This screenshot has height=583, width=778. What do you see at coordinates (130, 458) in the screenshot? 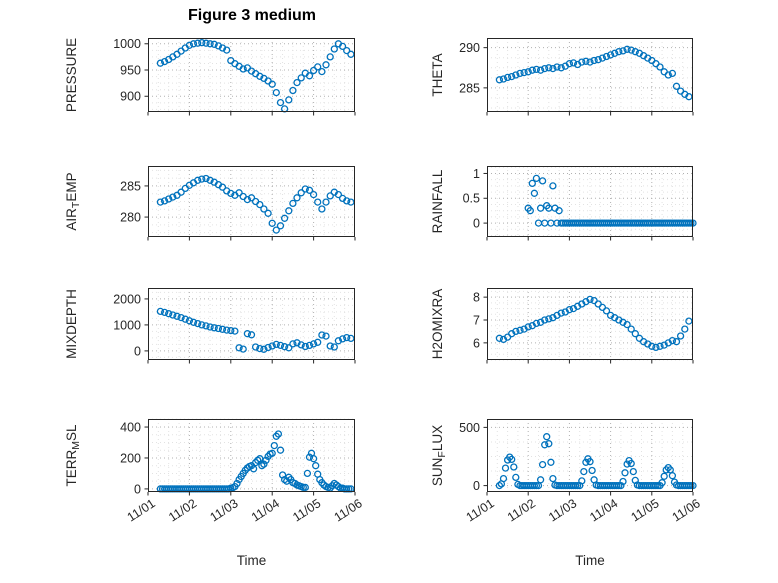
I see `y-tick-label: 200` at bounding box center [130, 458].